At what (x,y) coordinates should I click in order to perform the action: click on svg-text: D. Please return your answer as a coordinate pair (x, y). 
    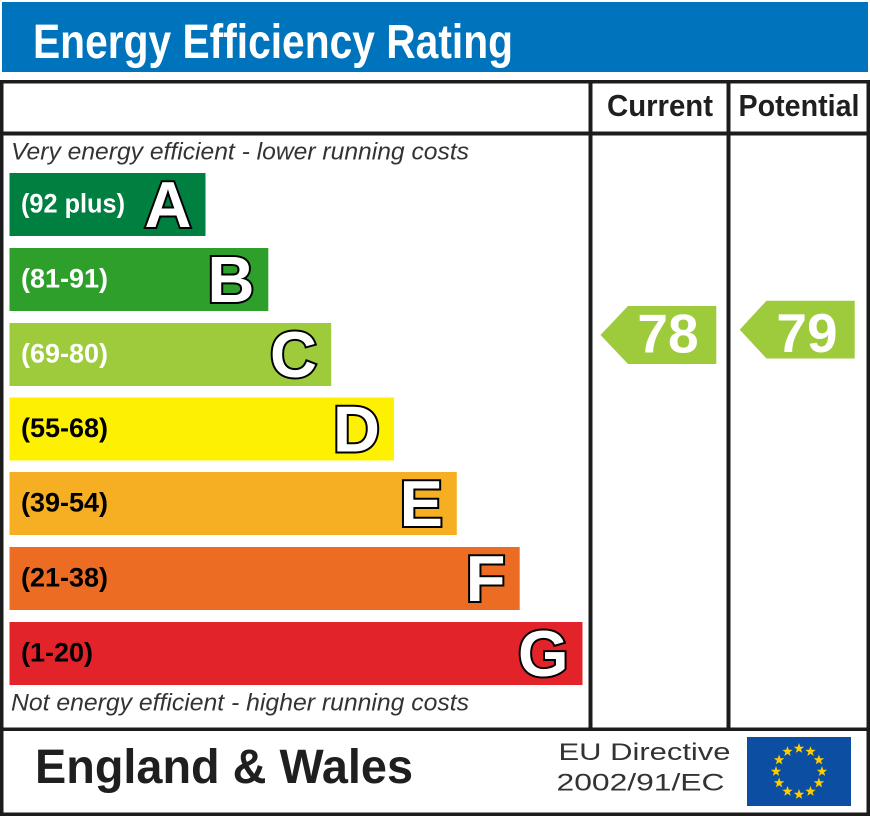
    Looking at the image, I should click on (356, 429).